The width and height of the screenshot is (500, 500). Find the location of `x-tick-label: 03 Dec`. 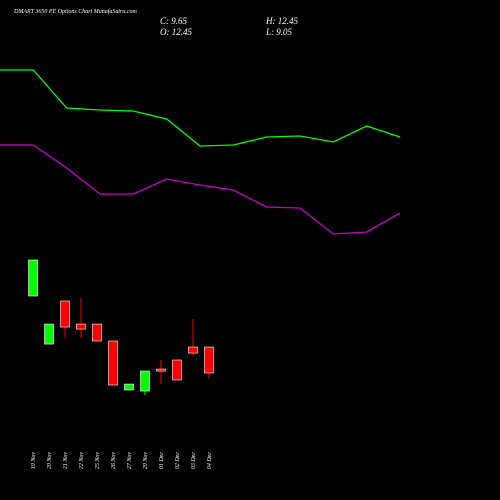

x-tick-label: 03 Dec is located at coordinates (194, 460).